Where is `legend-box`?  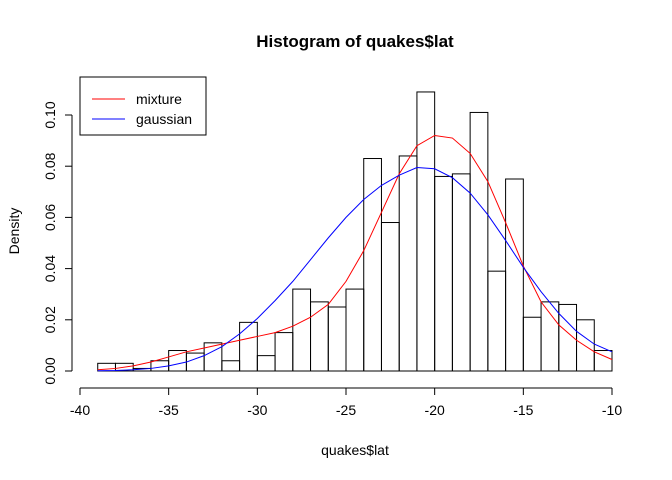
legend-box is located at coordinates (143, 106).